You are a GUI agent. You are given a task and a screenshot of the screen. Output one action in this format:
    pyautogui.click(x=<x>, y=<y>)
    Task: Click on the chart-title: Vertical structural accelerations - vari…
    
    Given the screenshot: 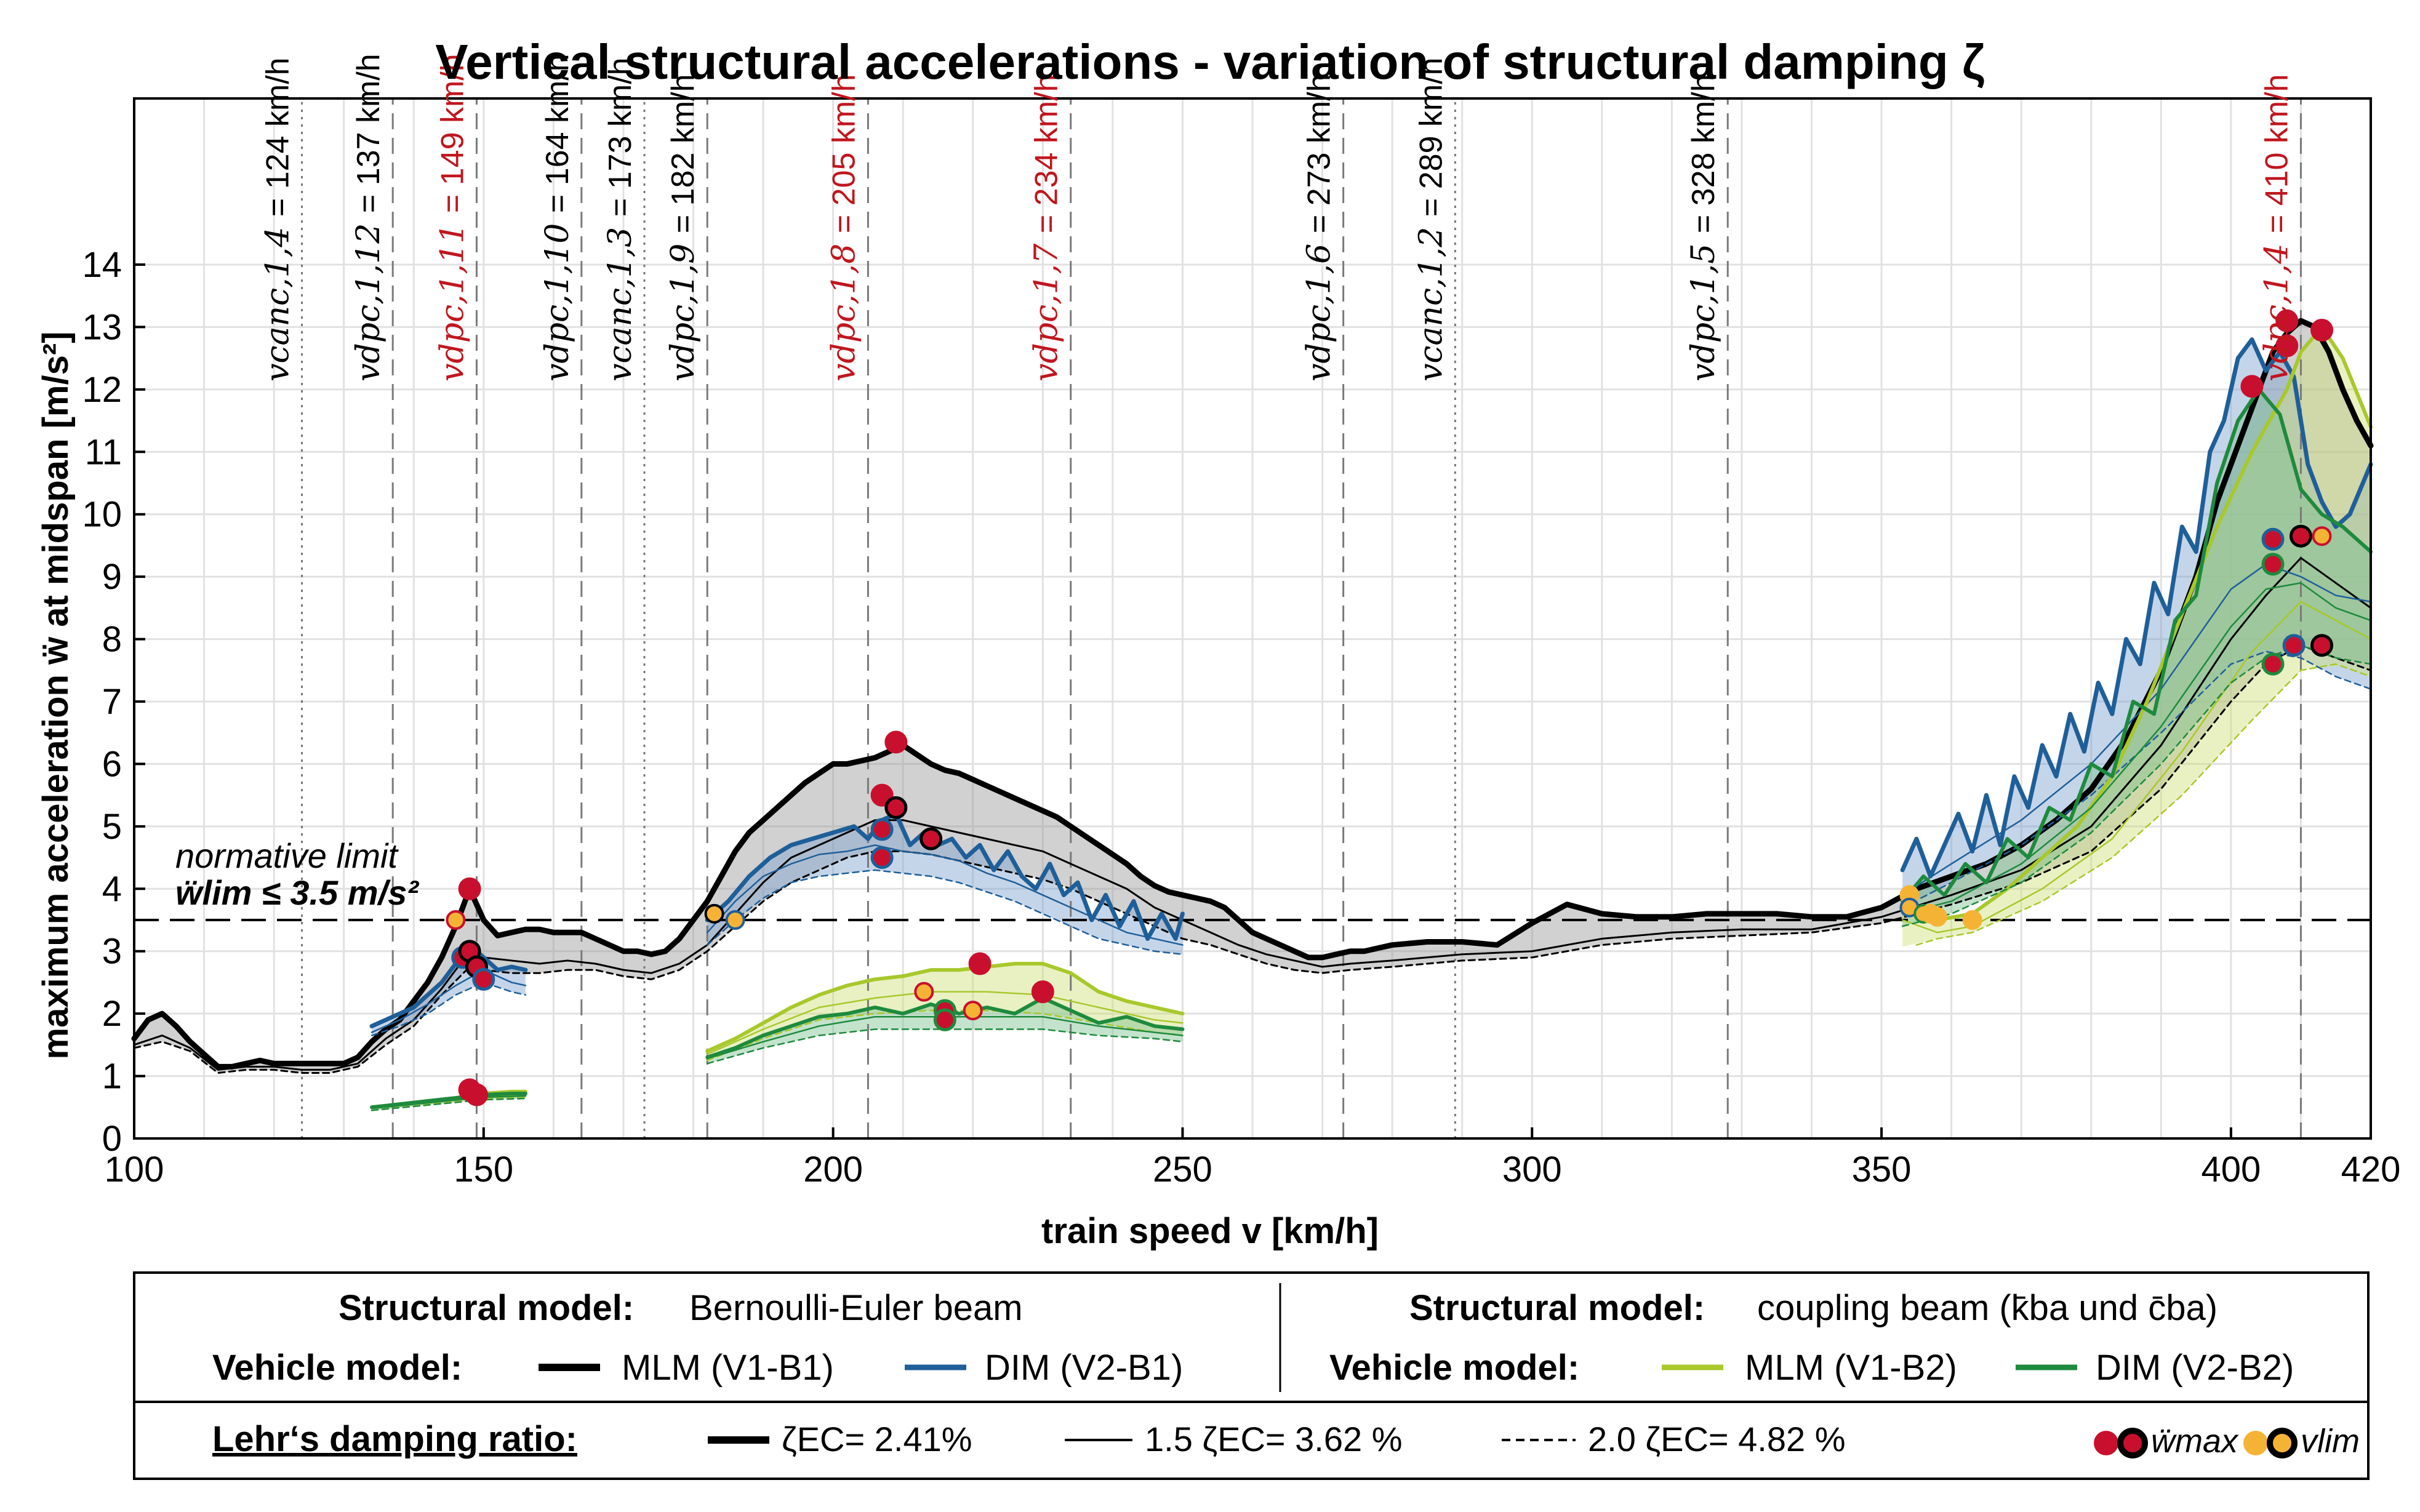 What is the action you would take?
    pyautogui.click(x=1210, y=61)
    